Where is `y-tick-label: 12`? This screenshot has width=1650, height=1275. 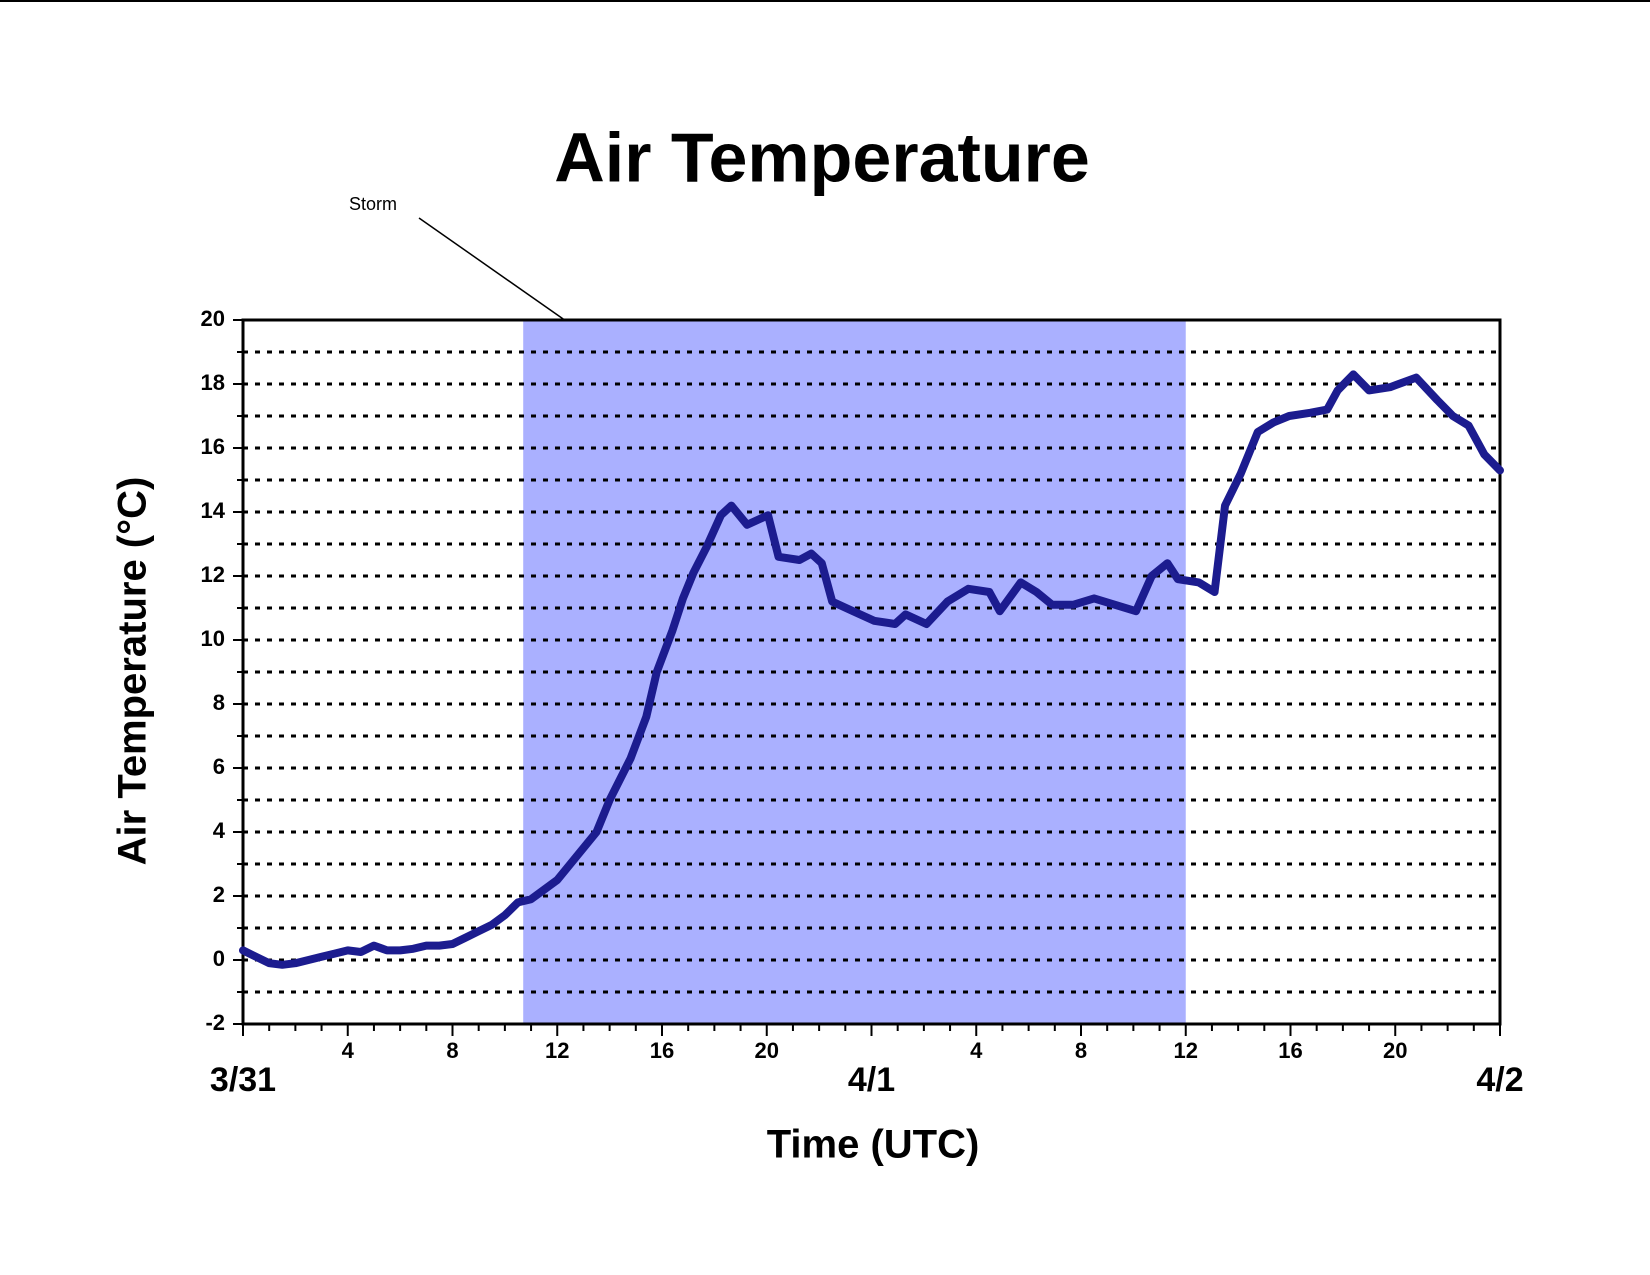 y-tick-label: 12 is located at coordinates (213, 574).